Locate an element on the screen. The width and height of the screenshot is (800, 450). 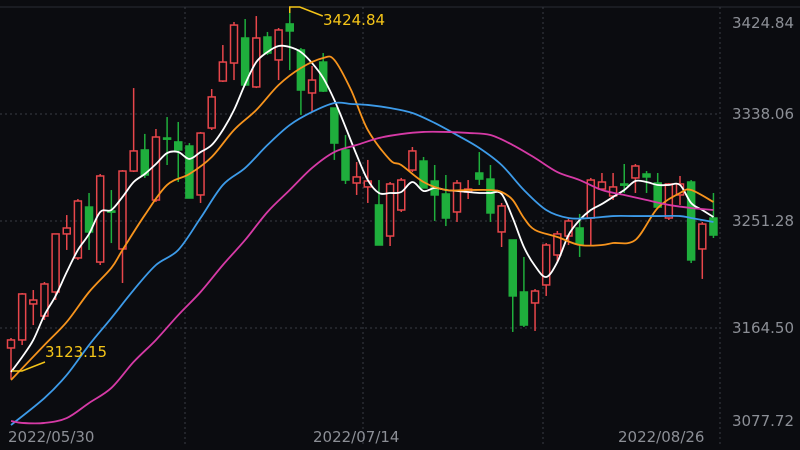
y-tick-label: 3424.84 is located at coordinates (762, 23).